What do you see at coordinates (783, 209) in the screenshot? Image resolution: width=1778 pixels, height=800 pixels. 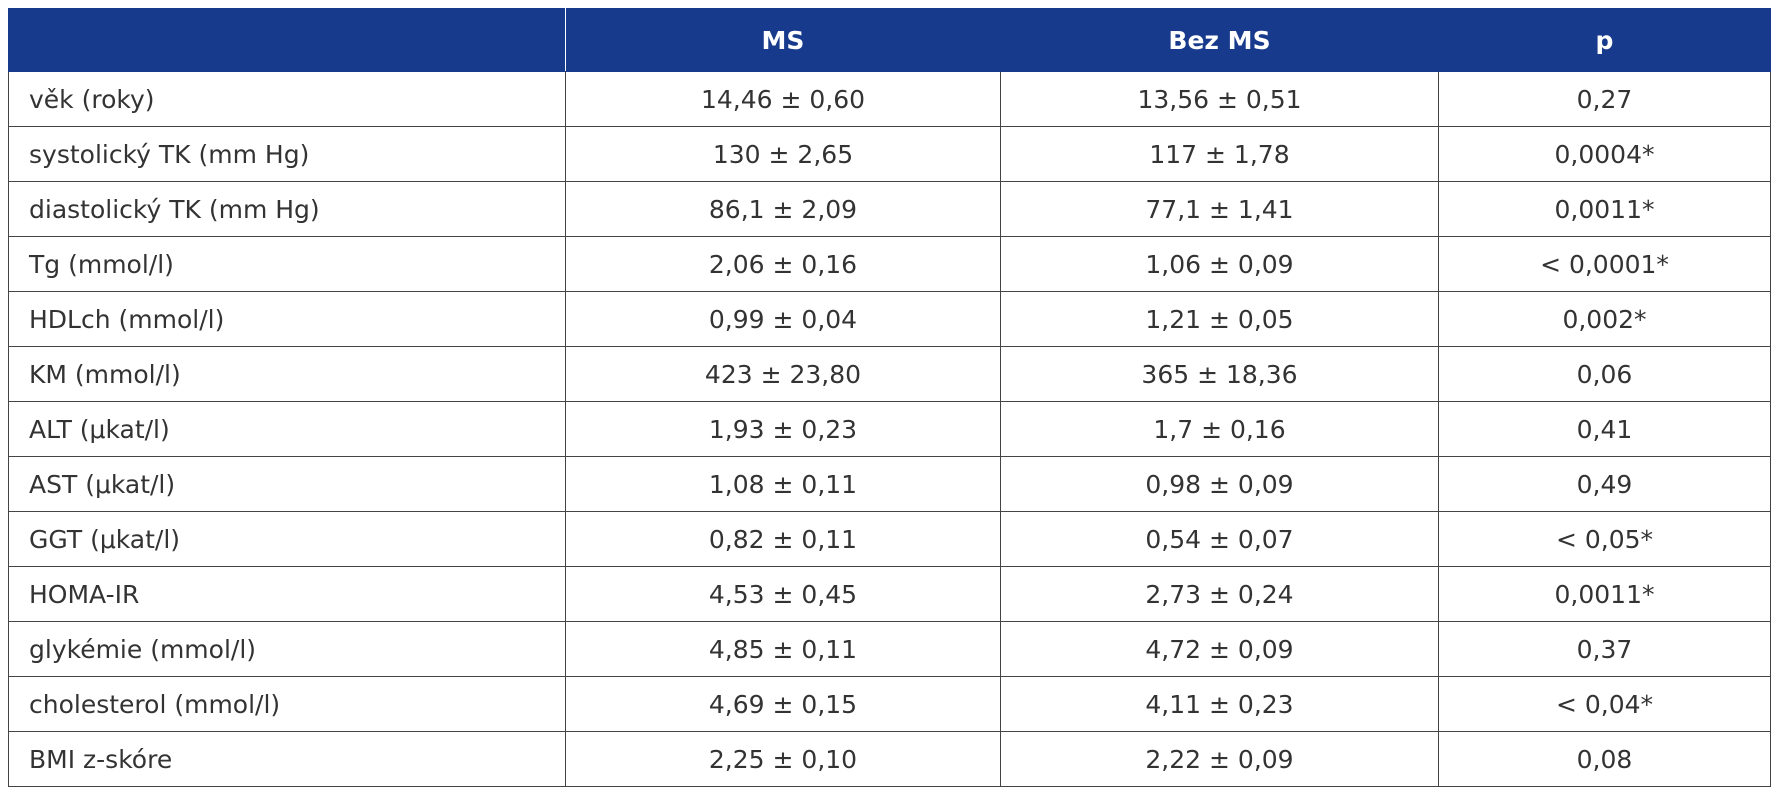 I see `table-cell: 86,1 ± 2,09` at bounding box center [783, 209].